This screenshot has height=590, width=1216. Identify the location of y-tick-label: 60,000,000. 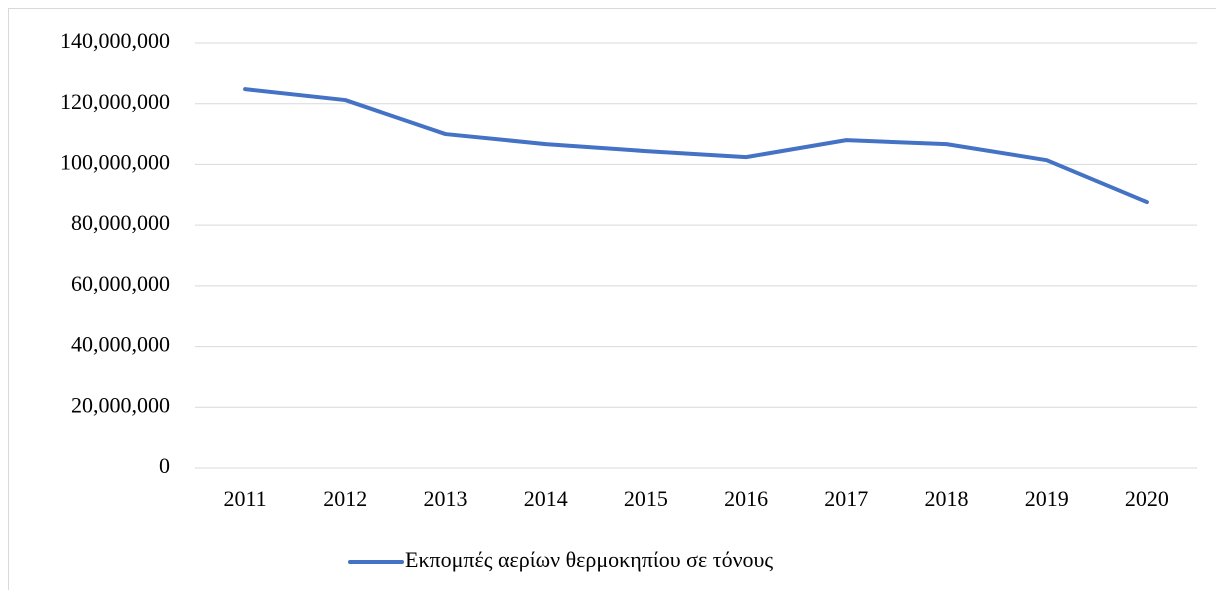
(120, 283).